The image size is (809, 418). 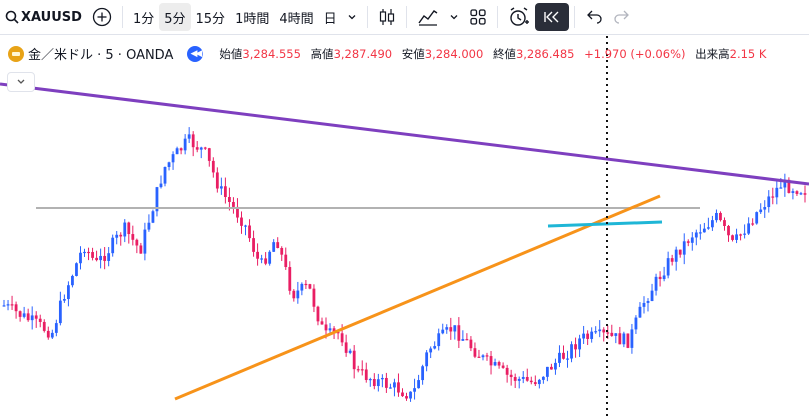 What do you see at coordinates (21, 82) in the screenshot?
I see `legend-collapse-button` at bounding box center [21, 82].